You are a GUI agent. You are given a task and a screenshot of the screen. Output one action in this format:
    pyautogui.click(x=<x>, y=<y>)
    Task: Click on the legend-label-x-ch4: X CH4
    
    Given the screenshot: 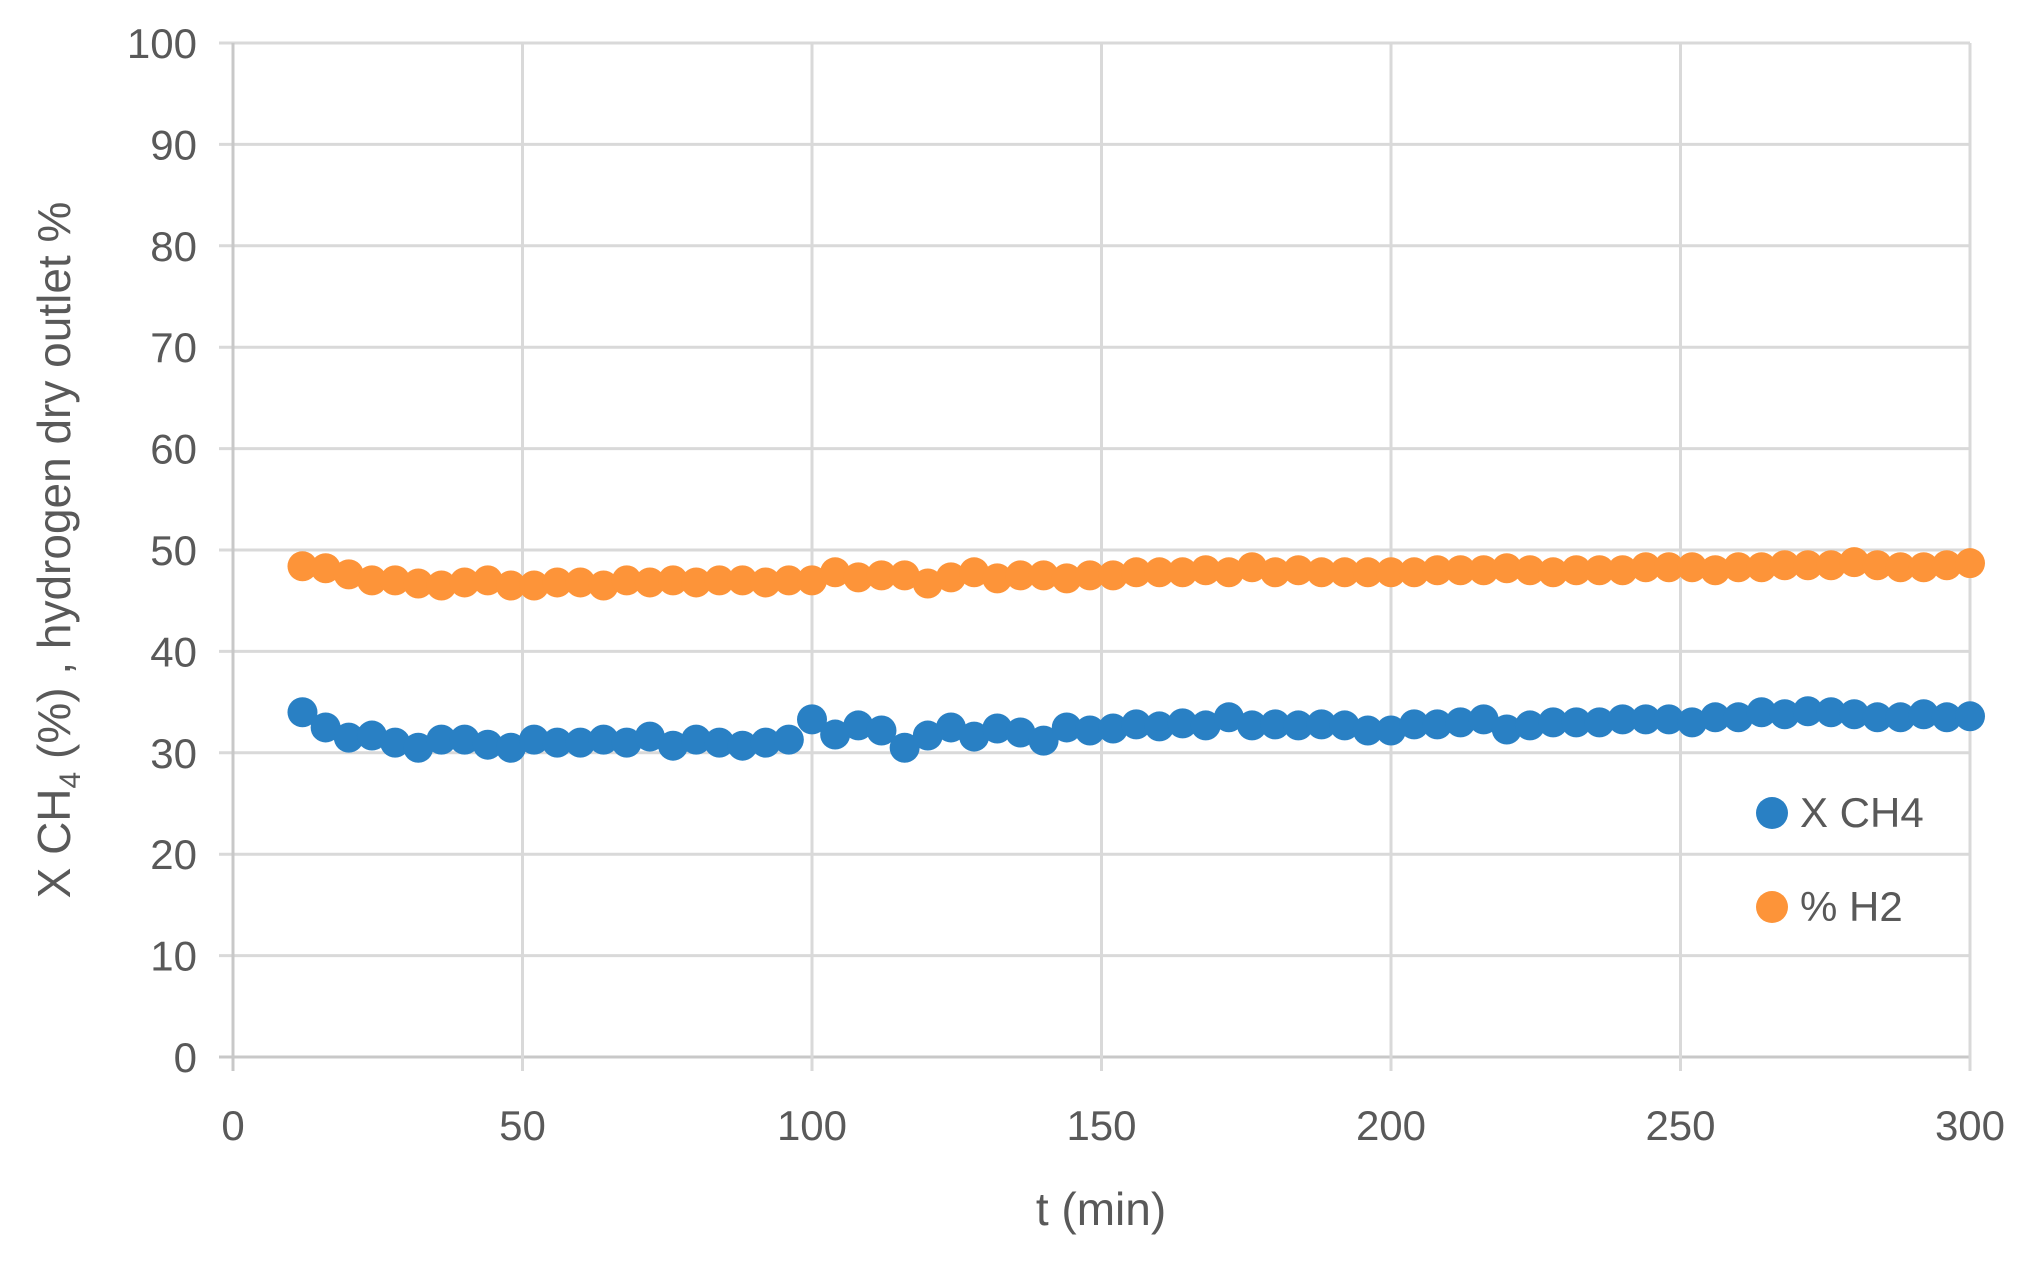 What is the action you would take?
    pyautogui.click(x=1862, y=812)
    